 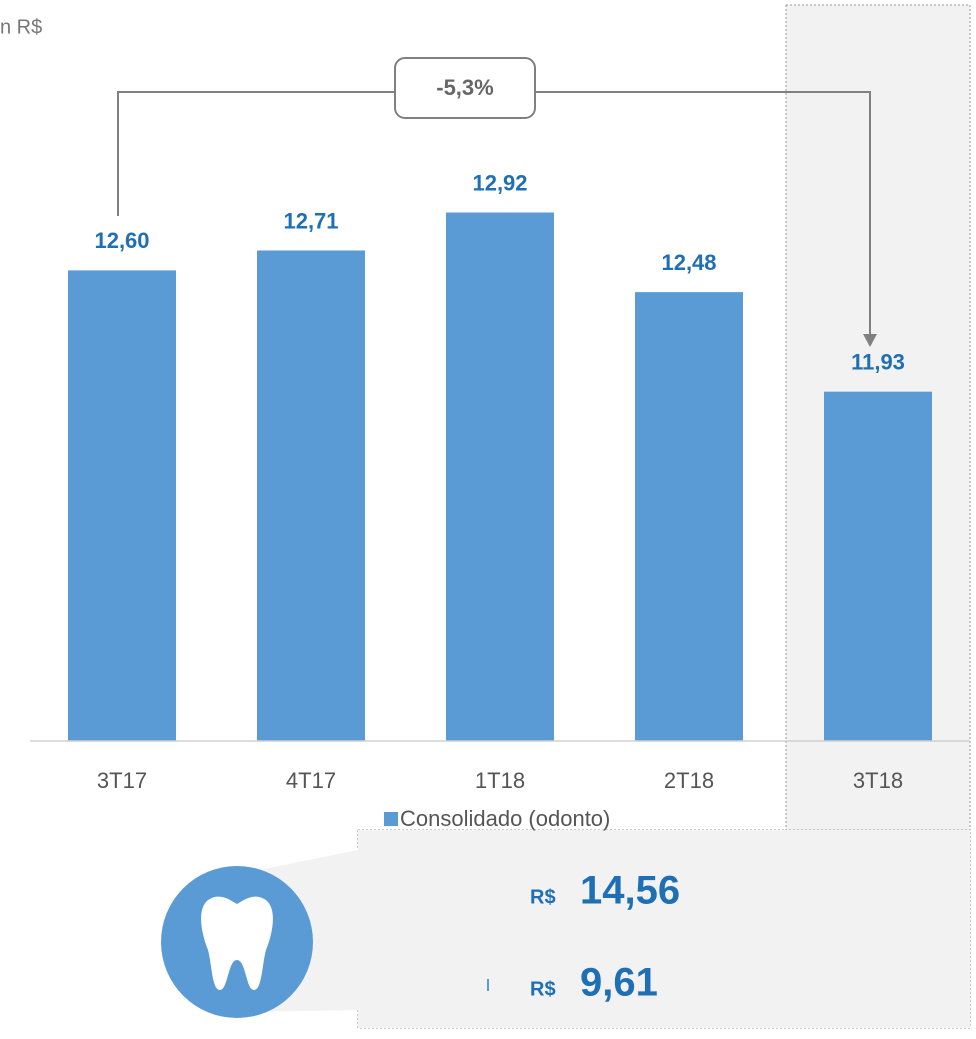 What do you see at coordinates (505, 818) in the screenshot?
I see `legend-label: Consolidado (odonto)` at bounding box center [505, 818].